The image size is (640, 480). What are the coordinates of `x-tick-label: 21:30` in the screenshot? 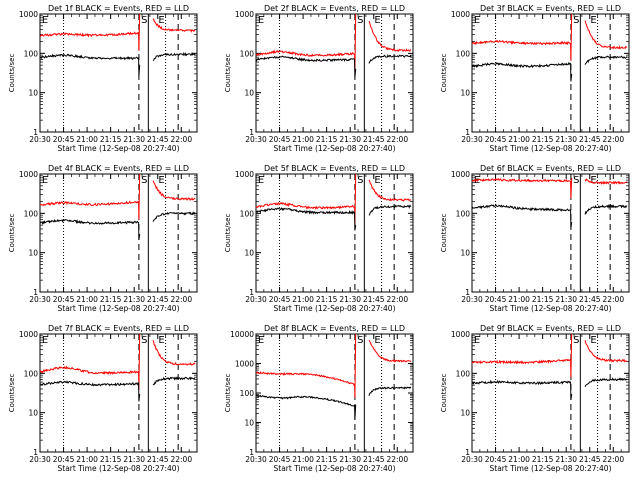 It's located at (350, 299).